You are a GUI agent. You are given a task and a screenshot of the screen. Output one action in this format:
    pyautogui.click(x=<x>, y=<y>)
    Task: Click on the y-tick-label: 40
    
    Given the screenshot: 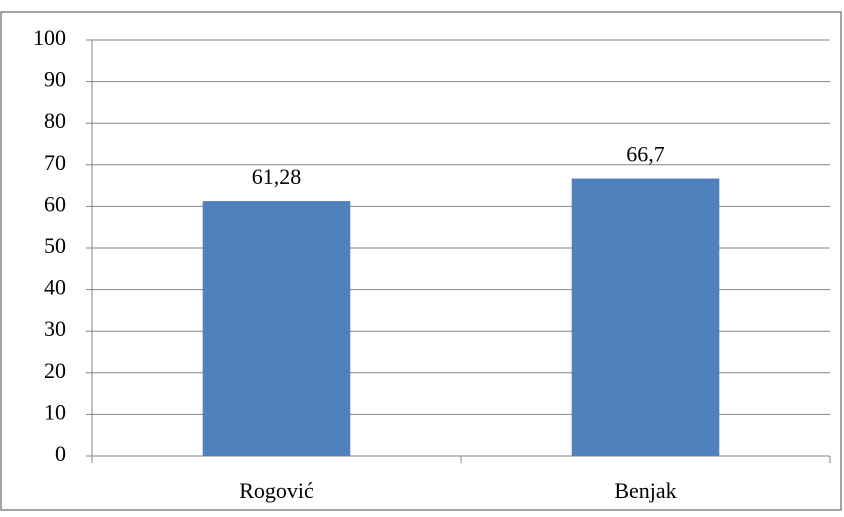 What is the action you would take?
    pyautogui.click(x=55, y=287)
    